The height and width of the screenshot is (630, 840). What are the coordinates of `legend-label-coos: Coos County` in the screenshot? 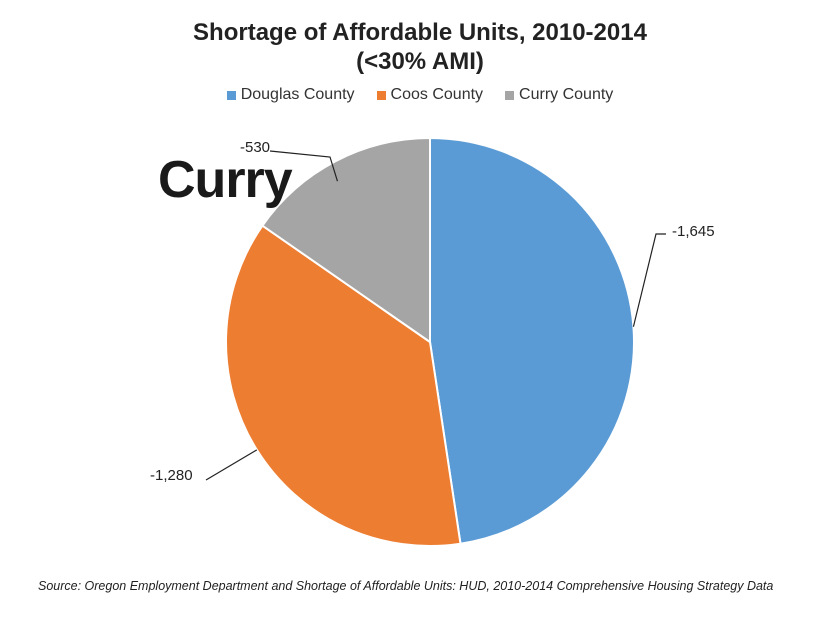 It's located at (437, 94).